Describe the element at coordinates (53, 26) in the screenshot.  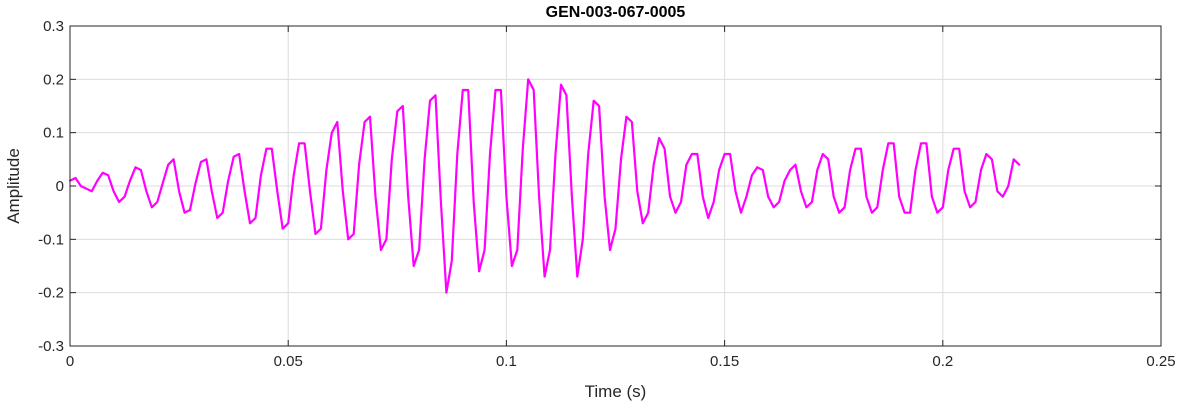
I see `y-tick-label: 0.3` at that location.